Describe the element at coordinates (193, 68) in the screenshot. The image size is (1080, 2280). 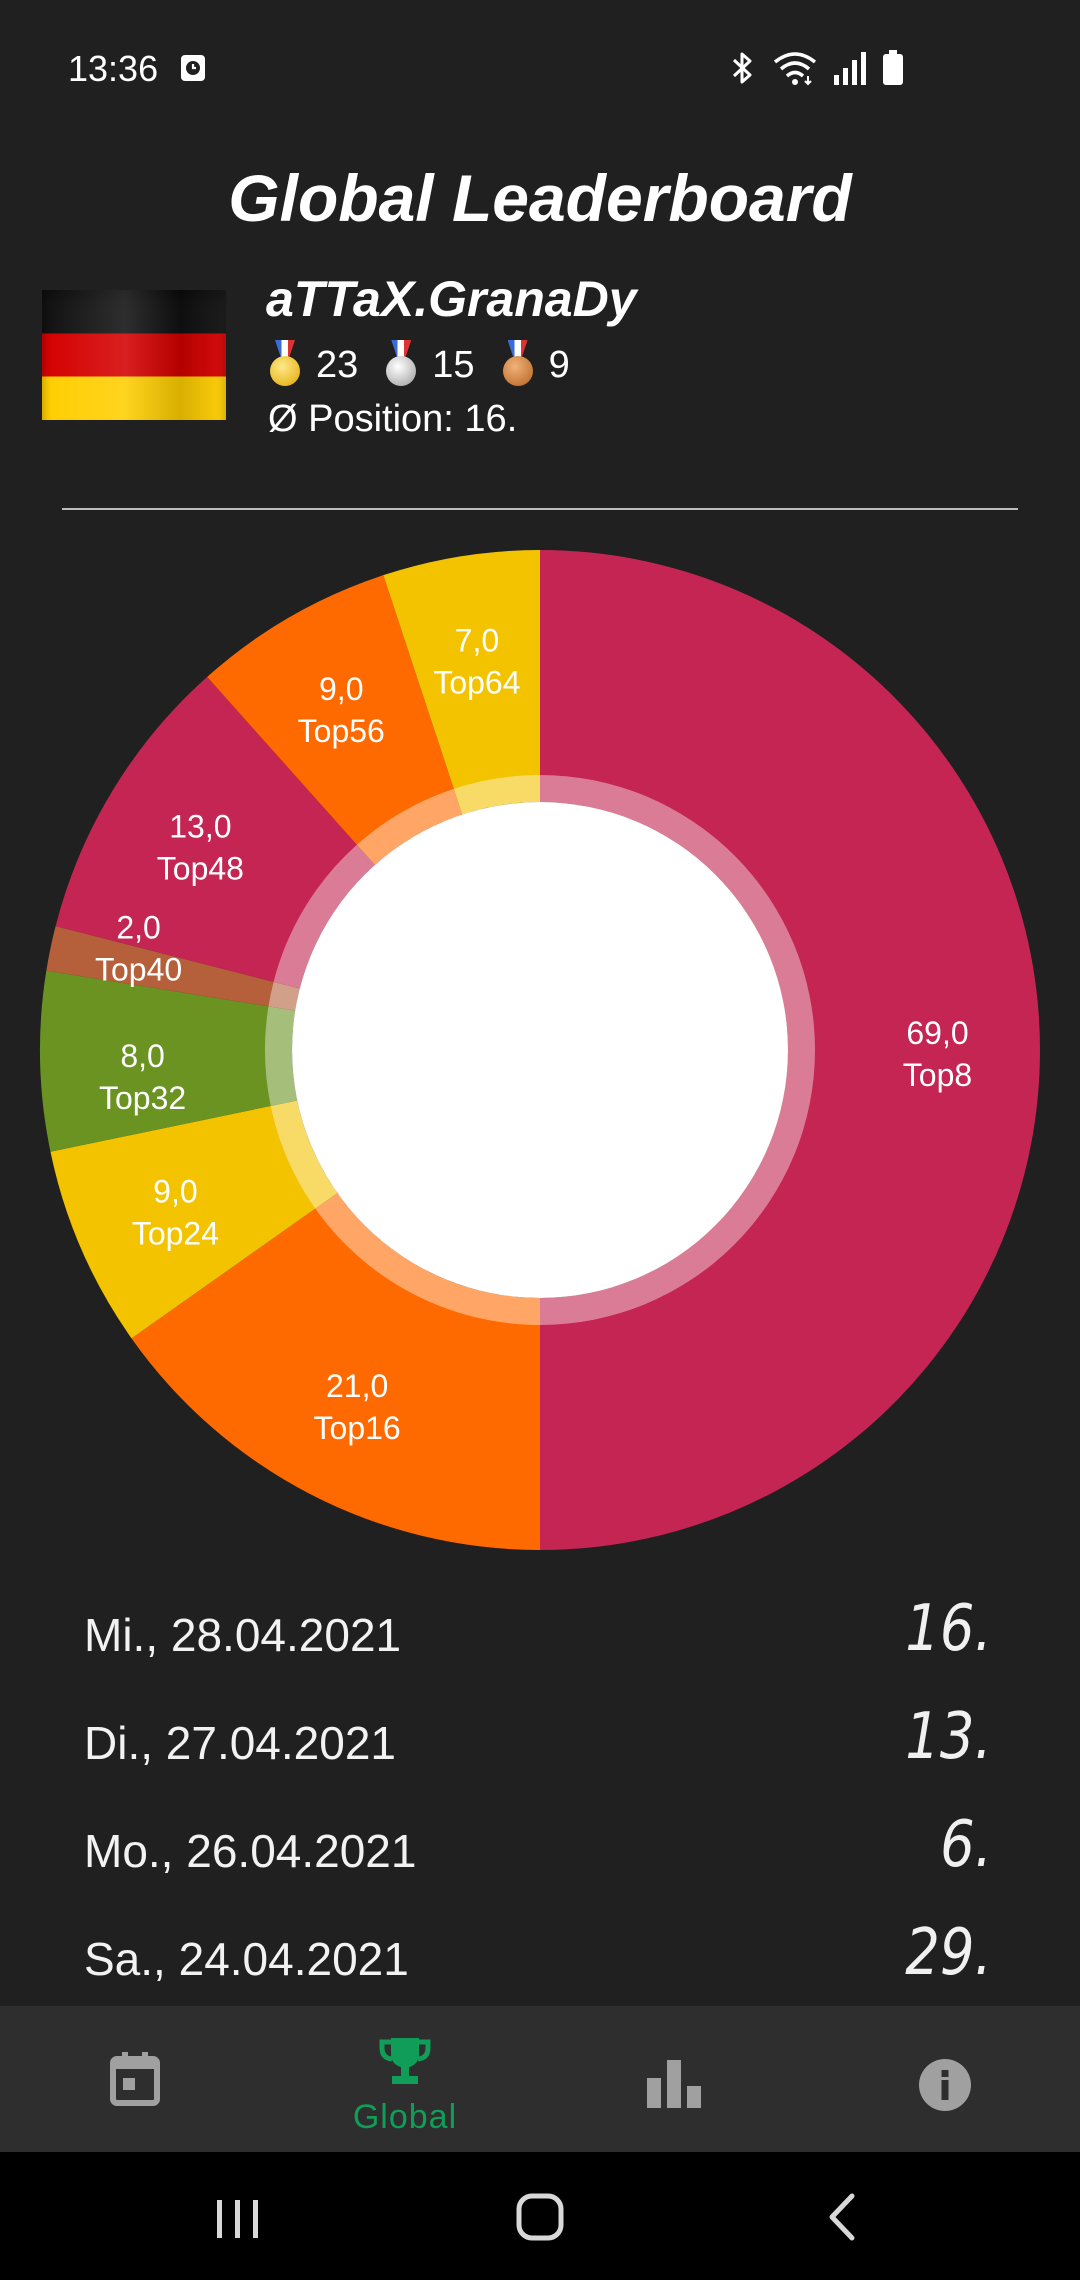
I see `alarm-icon` at that location.